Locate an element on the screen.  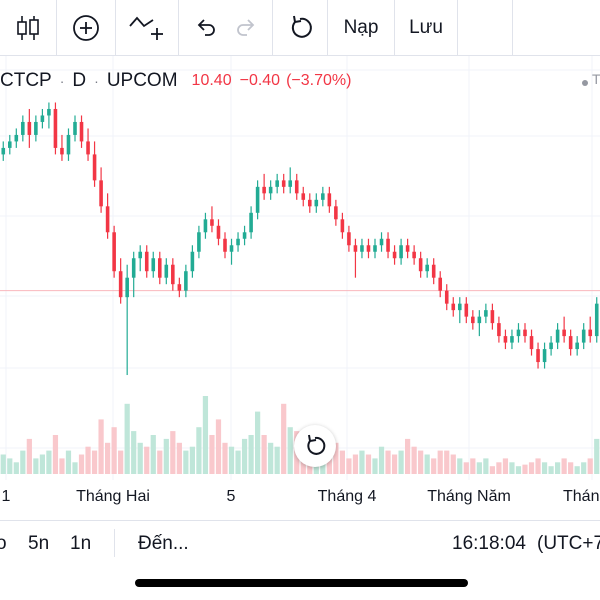
range-1y-button: 1n is located at coordinates (81, 543).